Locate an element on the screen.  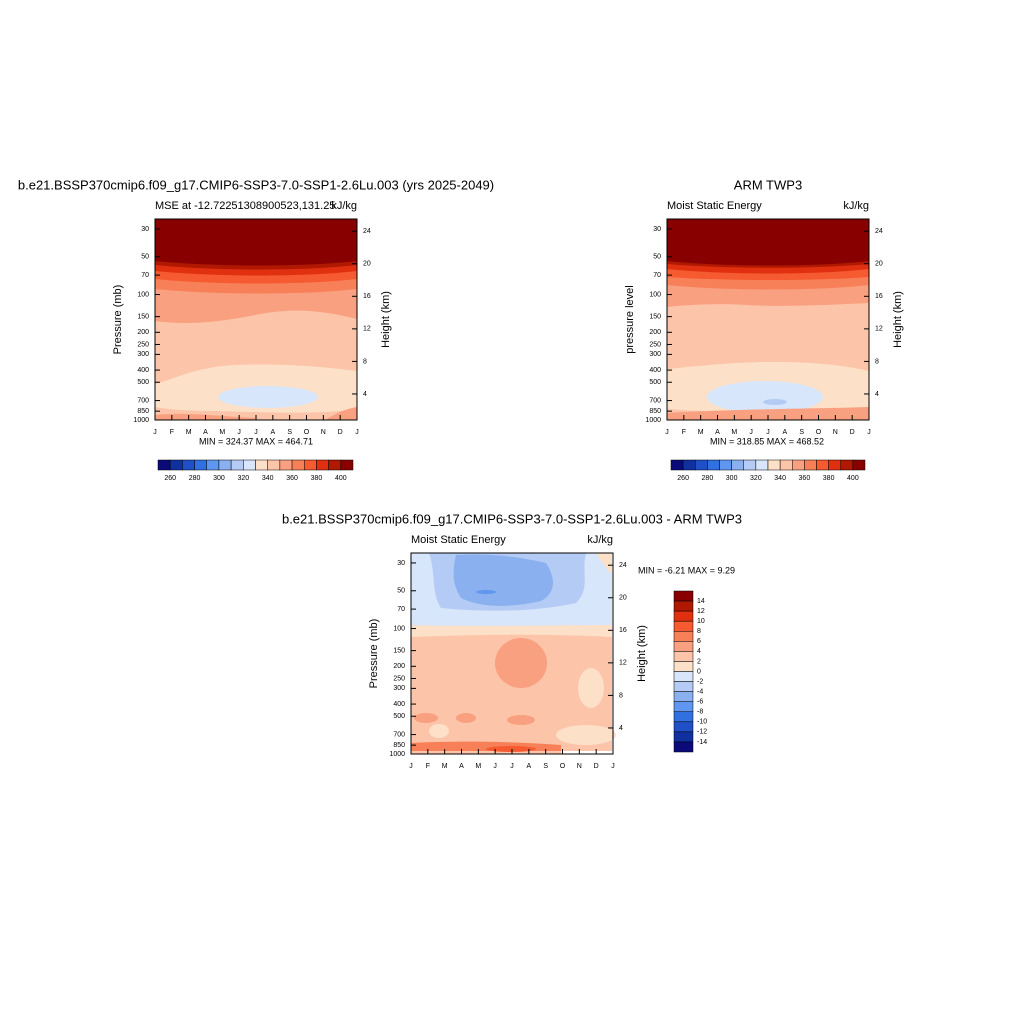
y-tick-label: 1000 is located at coordinates (653, 420).